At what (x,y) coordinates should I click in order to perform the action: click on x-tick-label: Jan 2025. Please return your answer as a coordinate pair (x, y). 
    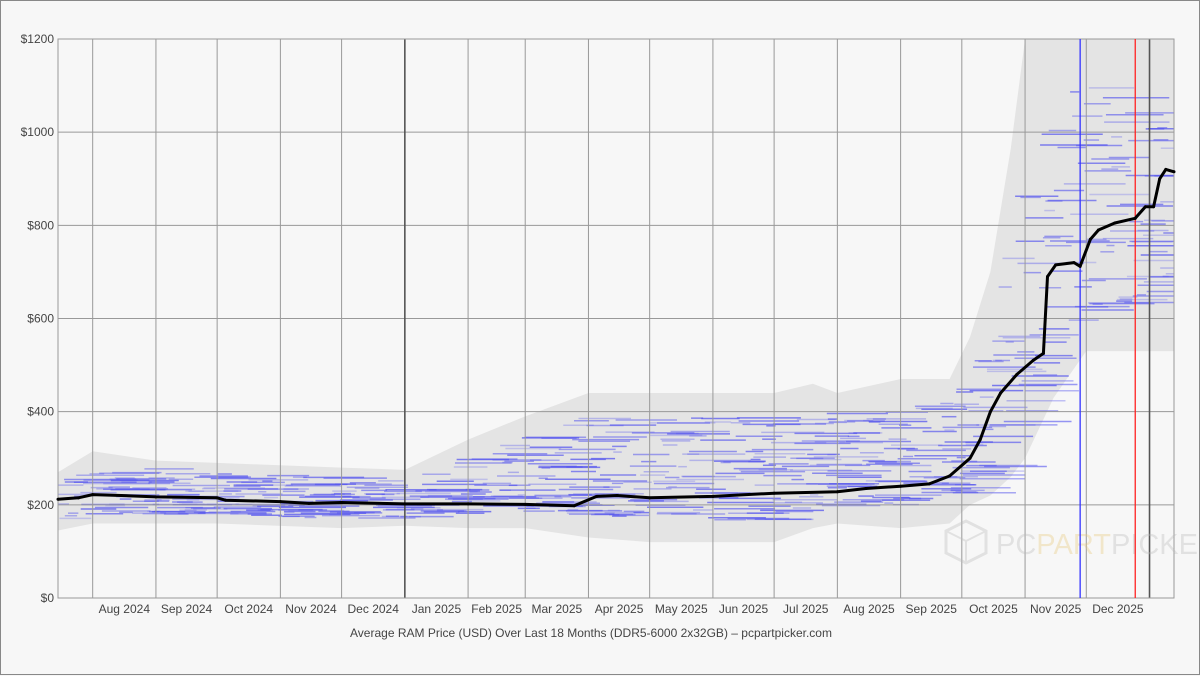
    Looking at the image, I should click on (437, 609).